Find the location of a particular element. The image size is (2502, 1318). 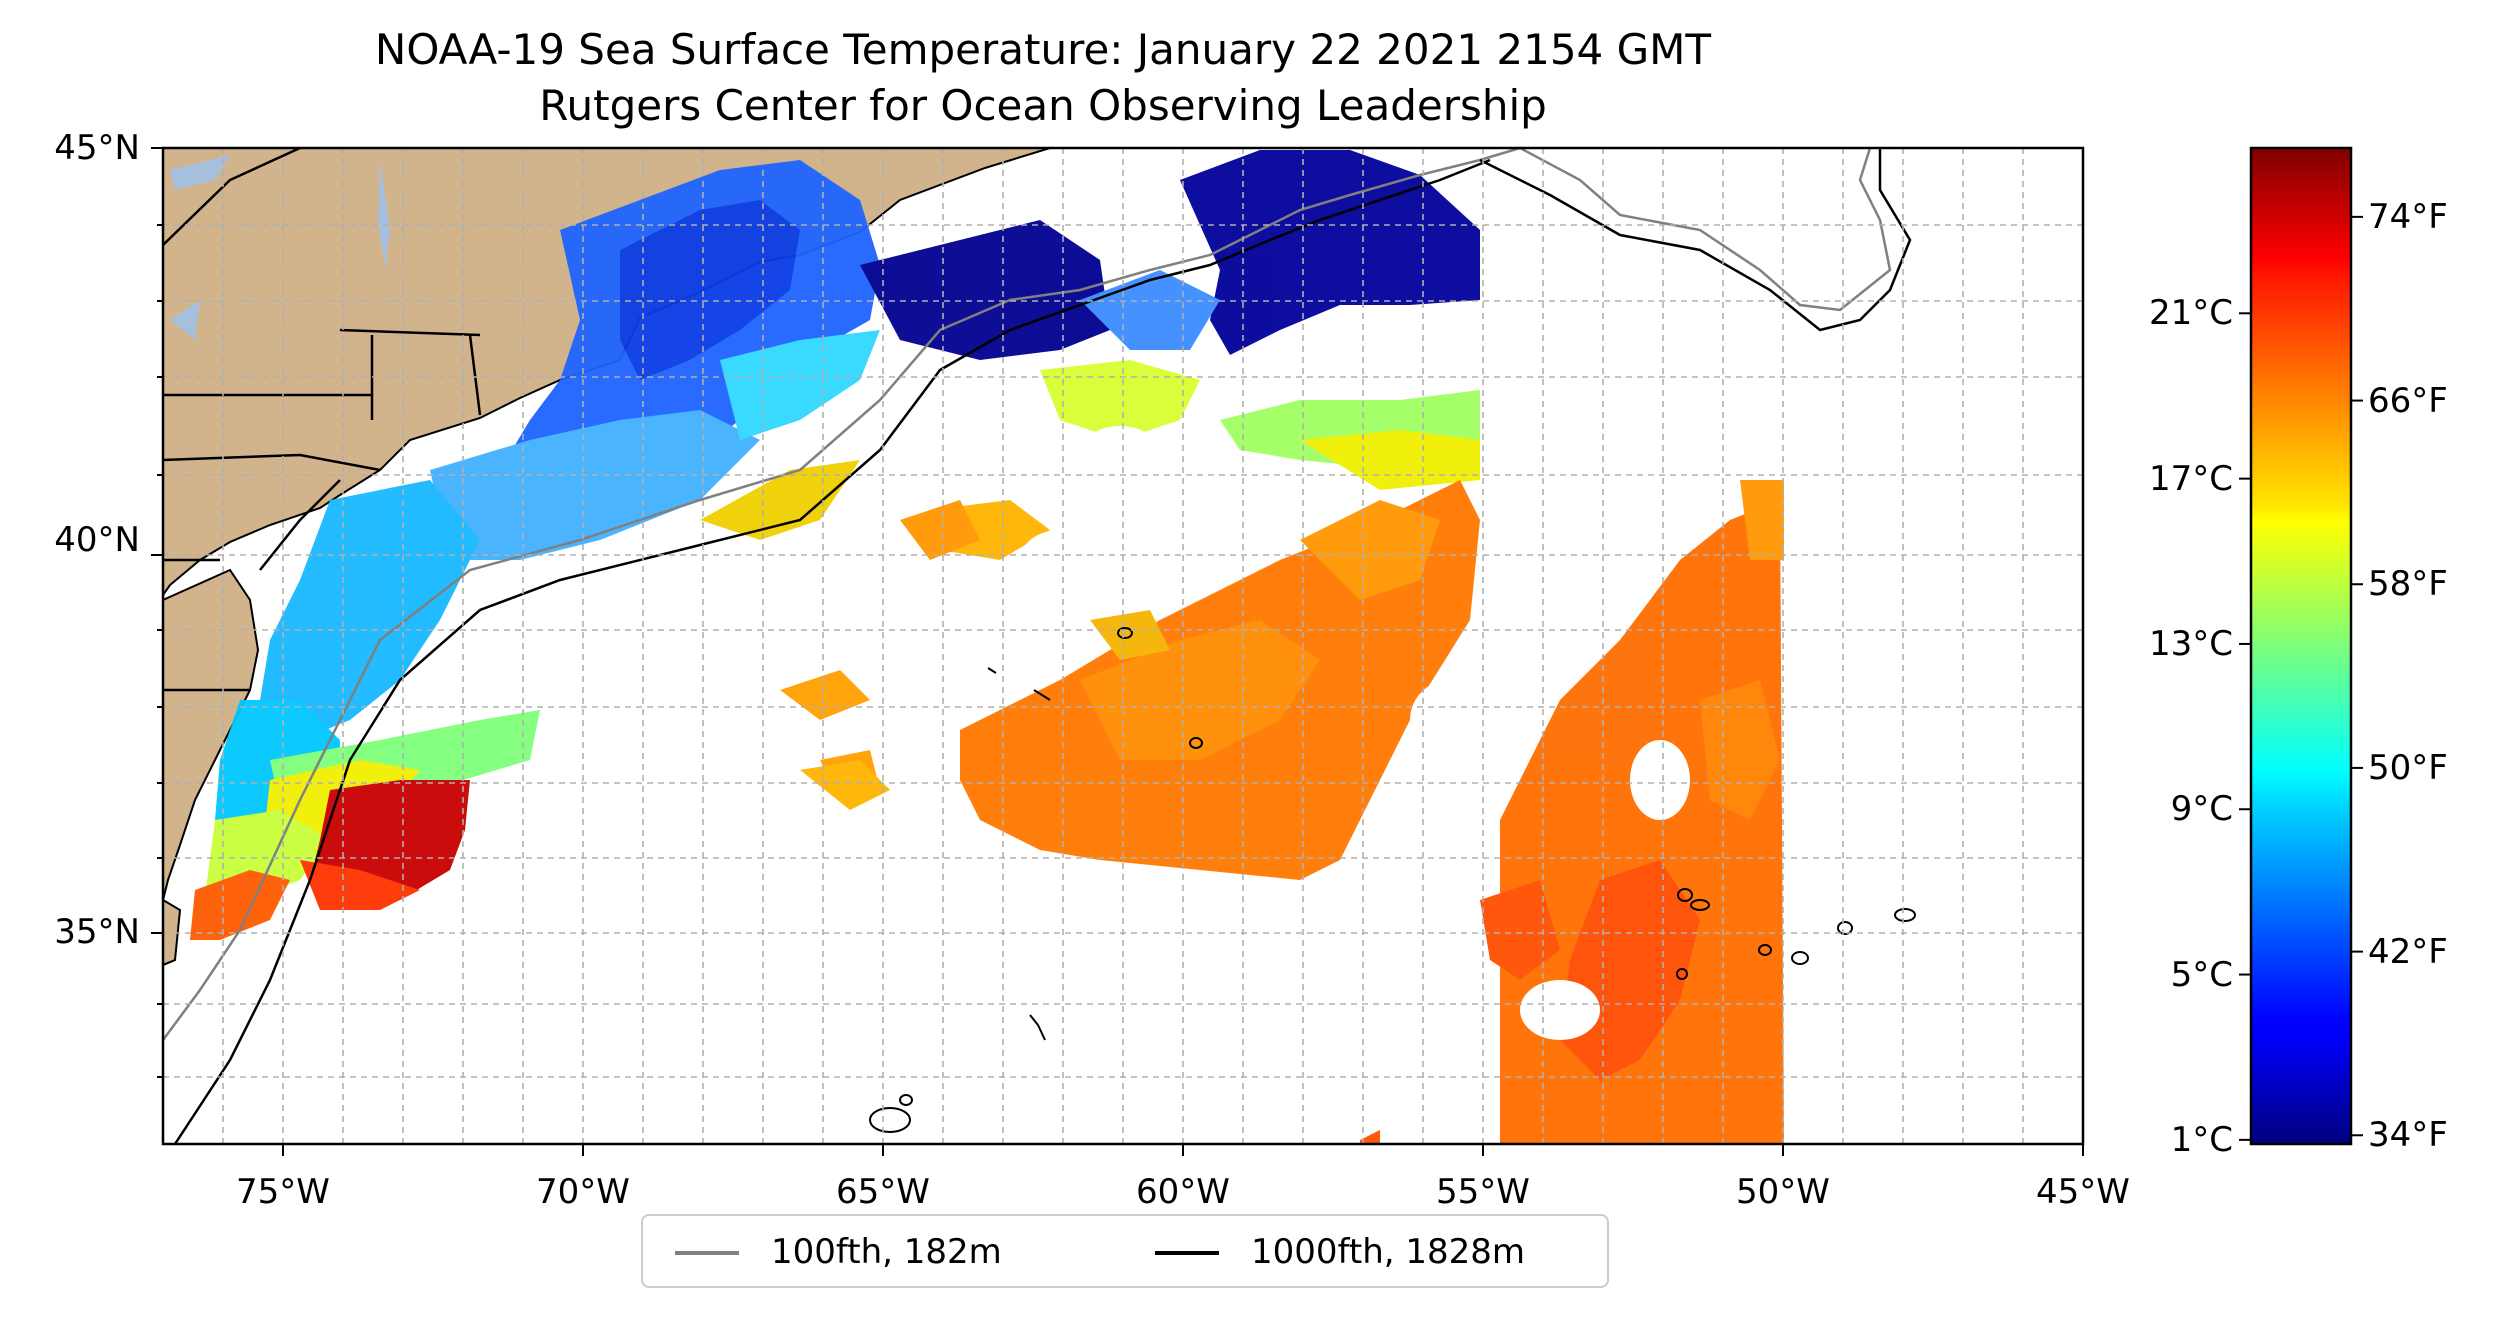

colorbar-label-fahrenheit: 74°F is located at coordinates (2408, 216).